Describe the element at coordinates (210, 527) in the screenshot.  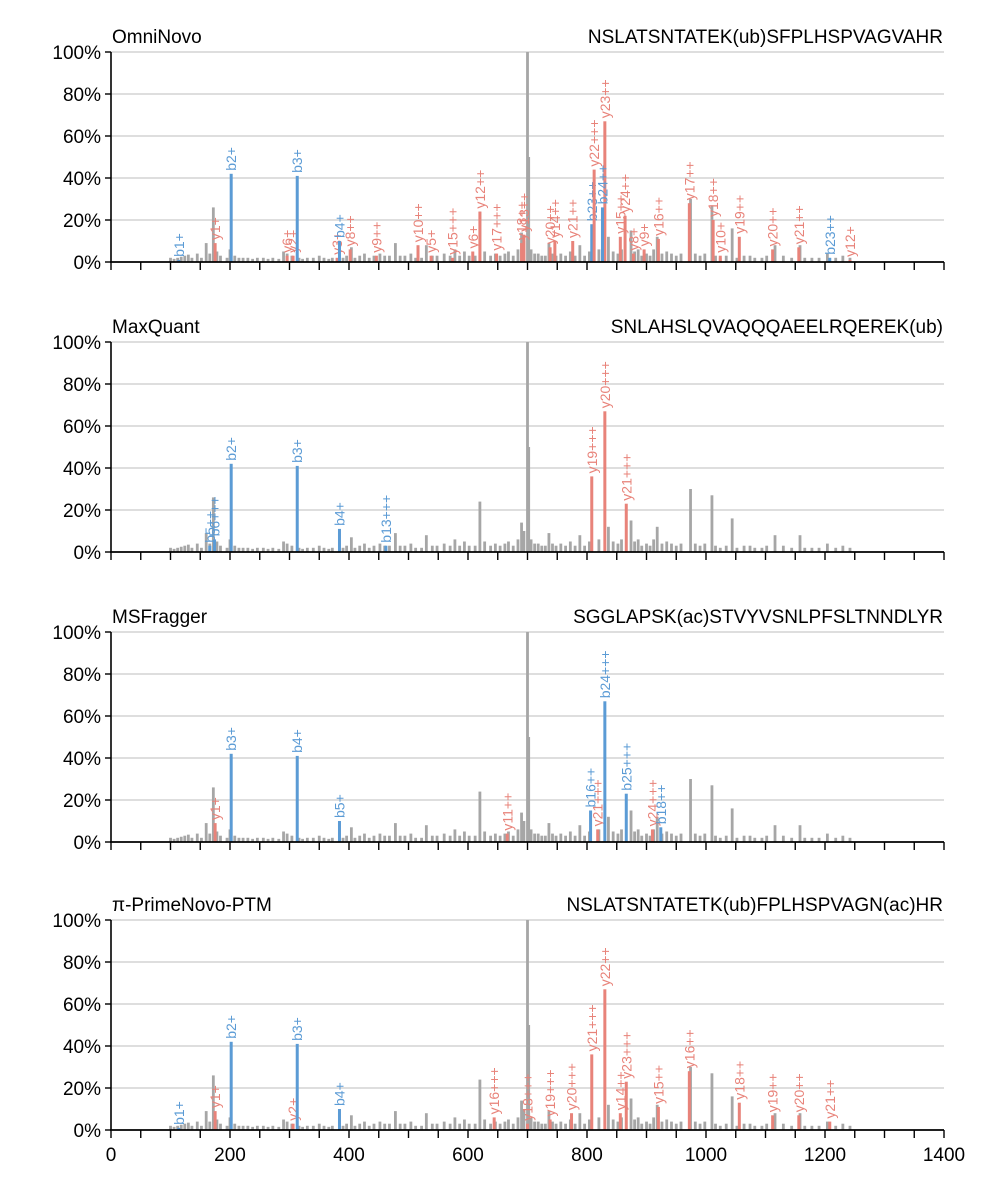
I see `ion-label: b5++` at that location.